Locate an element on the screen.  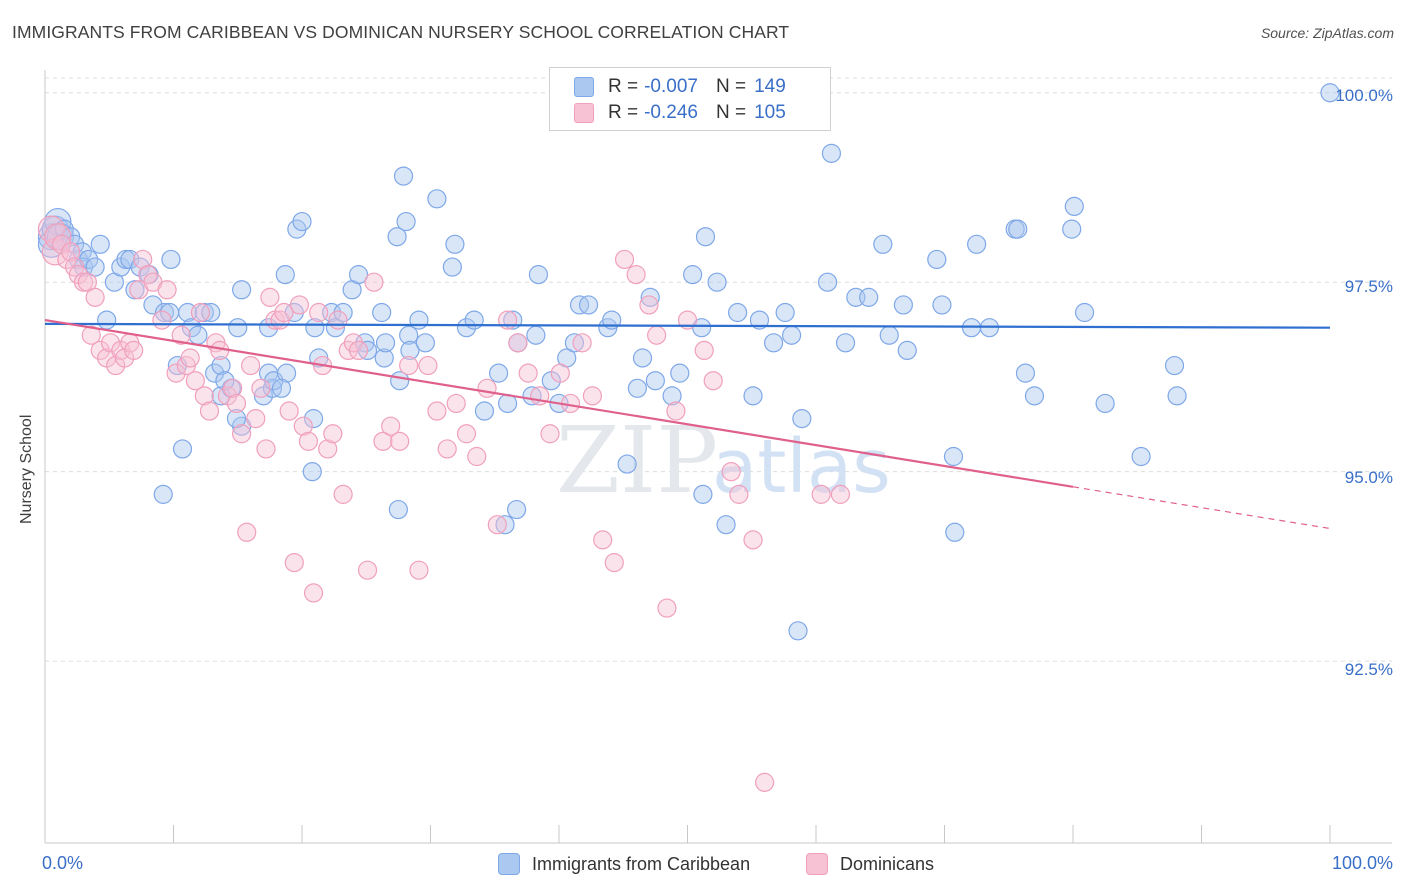
legend-n-label: N = is located at coordinates (731, 86).